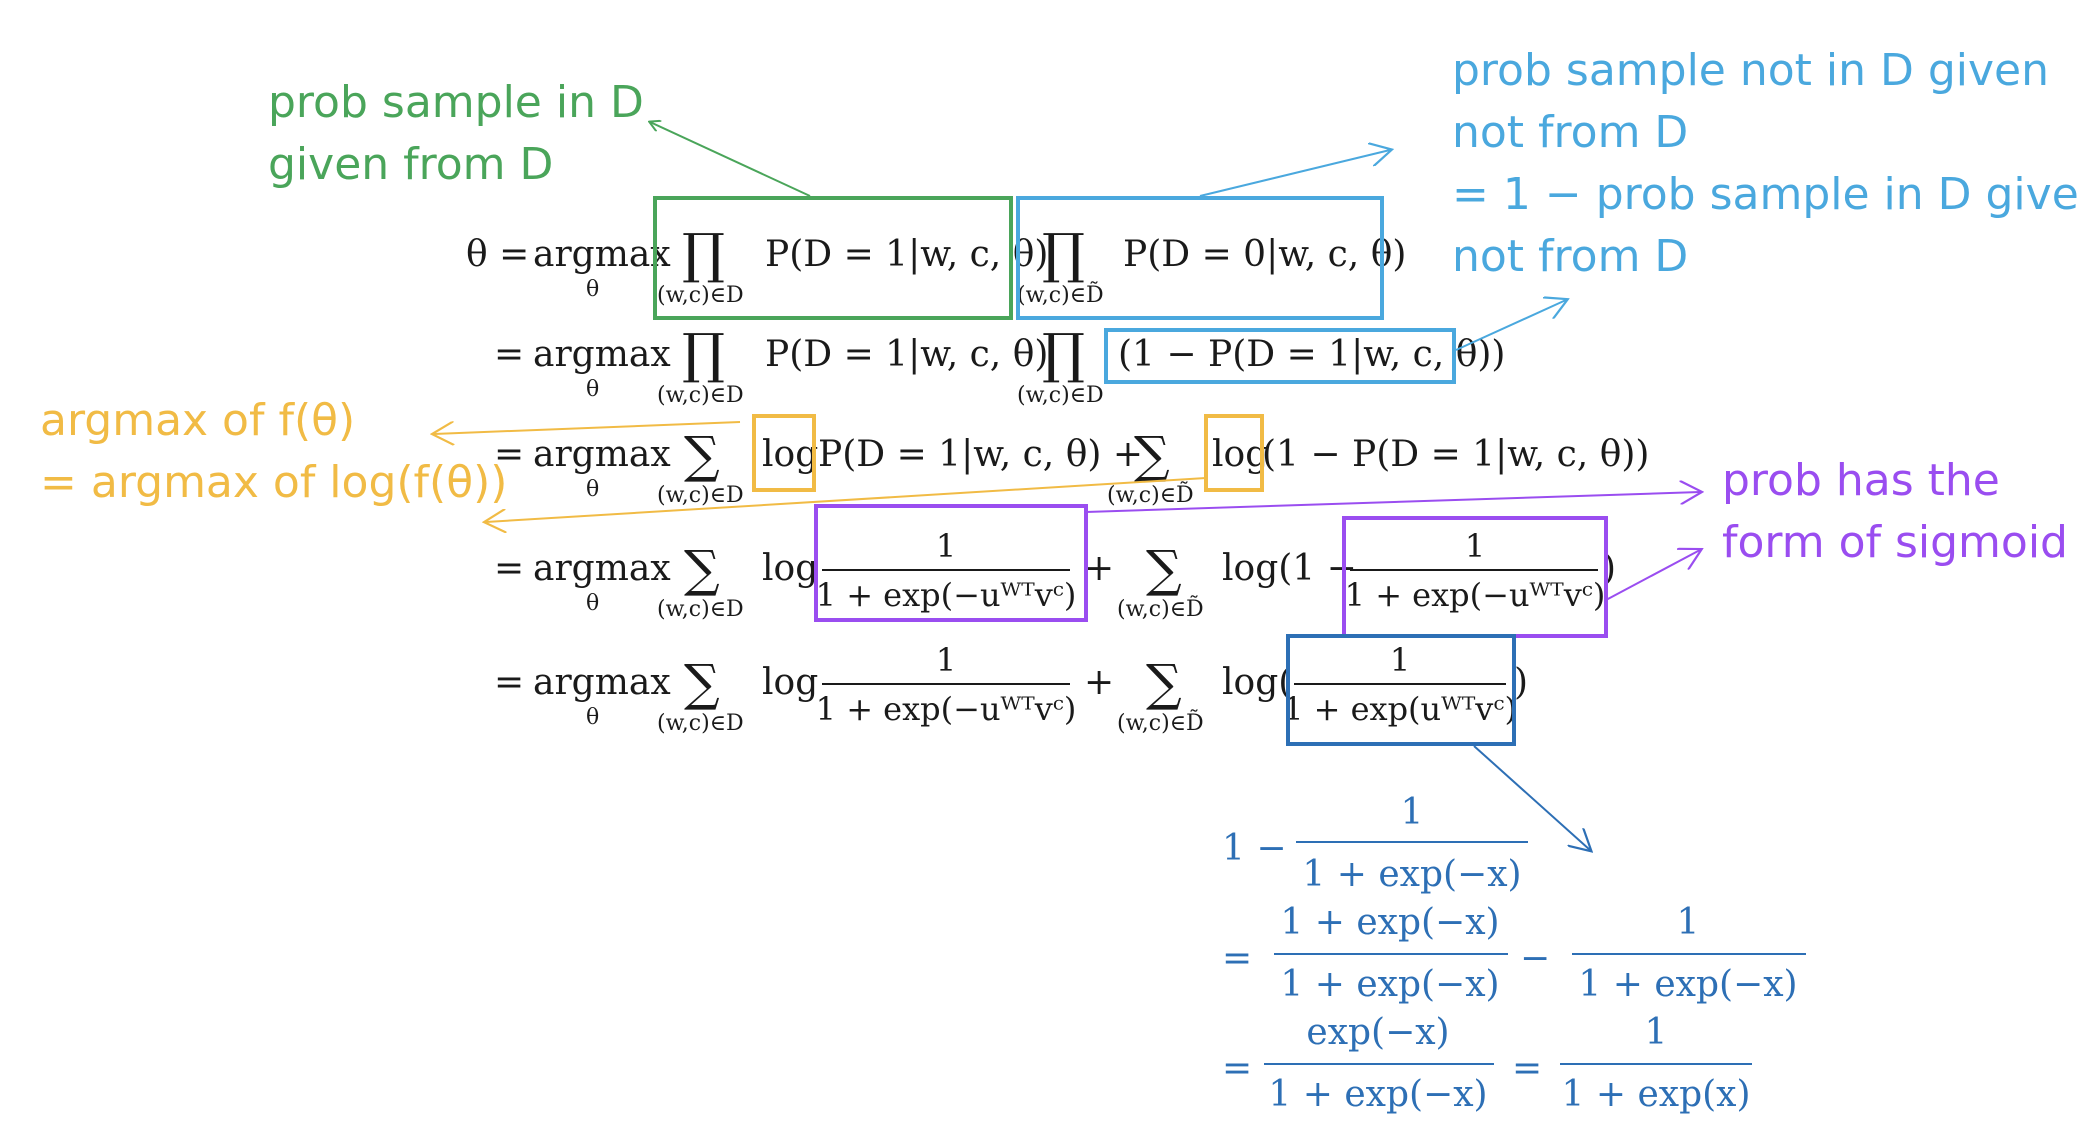 Image resolution: width=2082 pixels, height=1134 pixels. I want to click on row3-term2: (1 − P(D = 1|w, c, θ)), so click(1455, 454).